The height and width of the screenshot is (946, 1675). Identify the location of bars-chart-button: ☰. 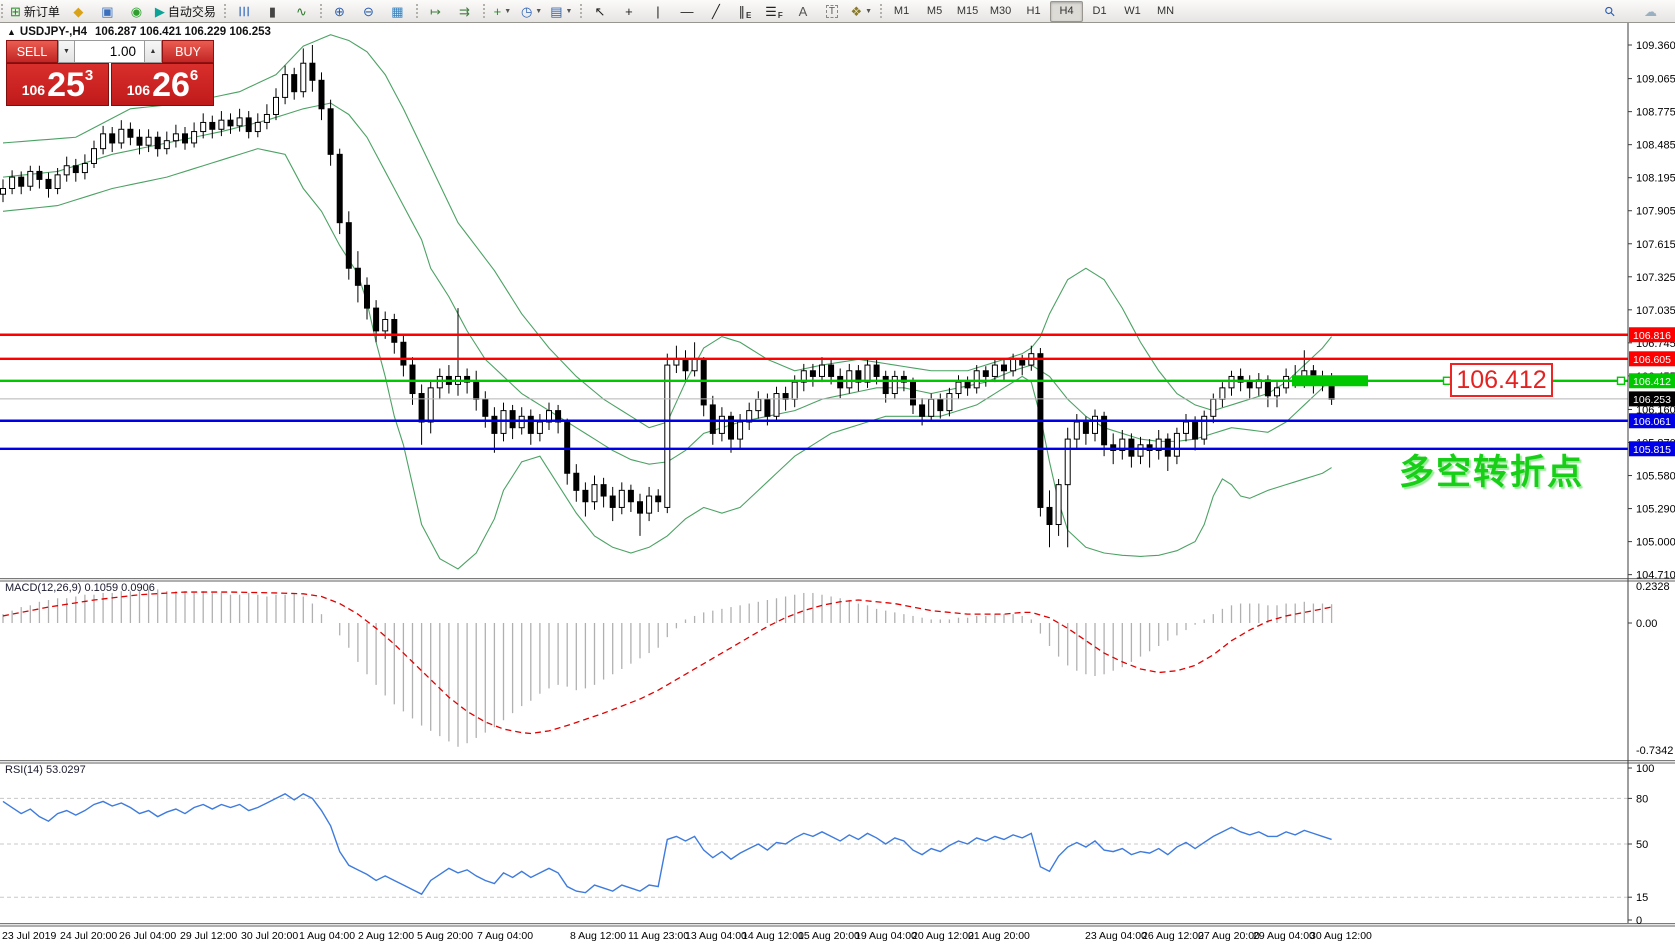
(243, 11).